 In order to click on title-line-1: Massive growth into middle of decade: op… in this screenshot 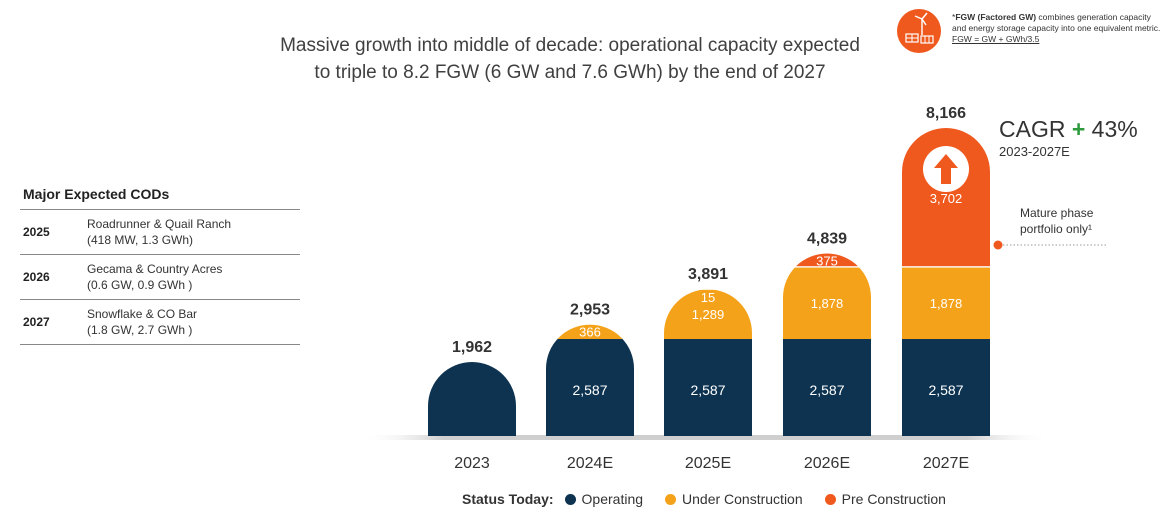, I will do `click(570, 45)`.